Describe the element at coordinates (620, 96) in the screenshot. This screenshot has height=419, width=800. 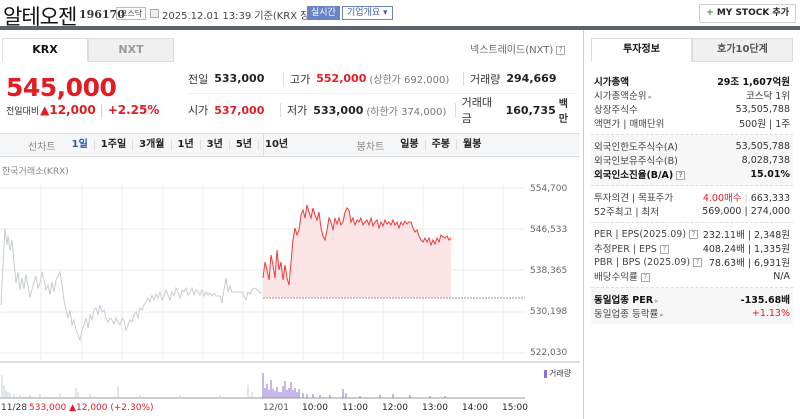
I see `market-cap-rank-label: 시가총액순위` at that location.